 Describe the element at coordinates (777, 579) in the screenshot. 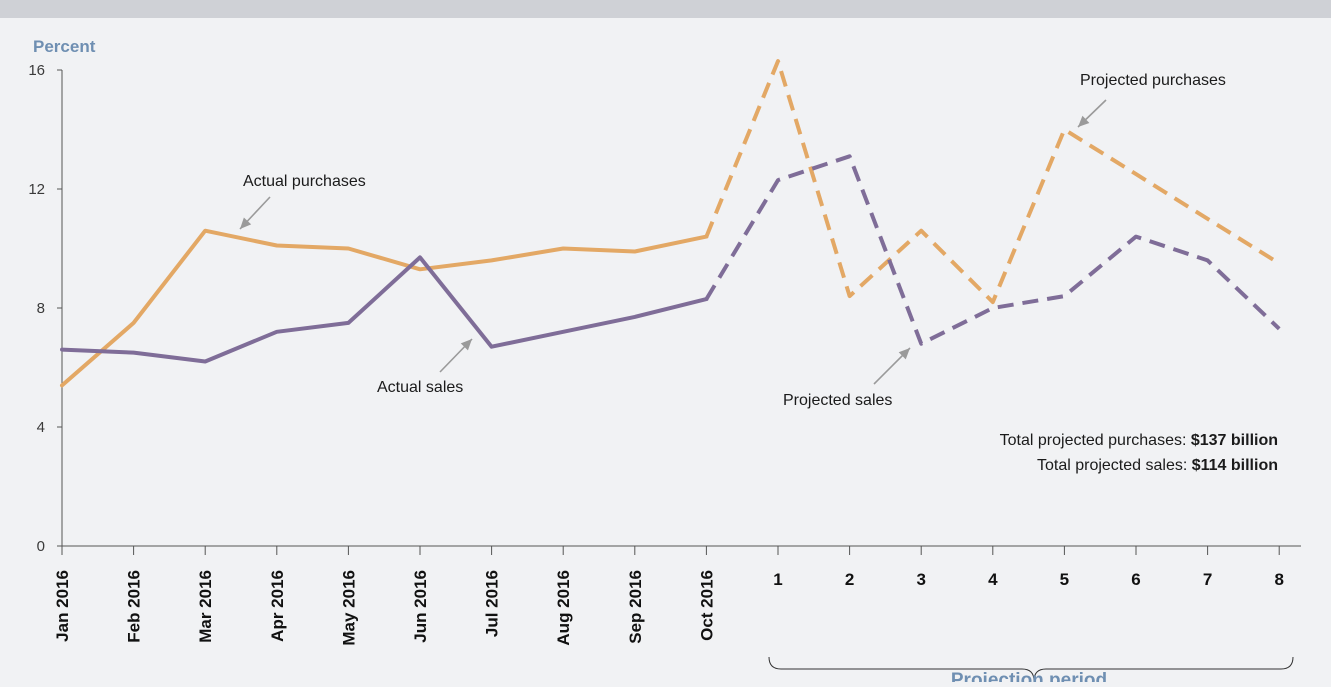

I see `x-tick-label: 1` at that location.